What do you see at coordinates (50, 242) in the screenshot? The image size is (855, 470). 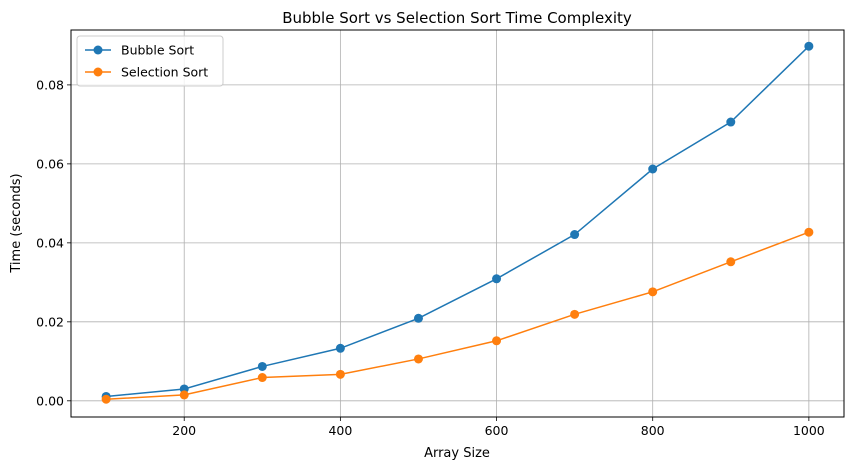 I see `y-tick-label: 0.04` at bounding box center [50, 242].